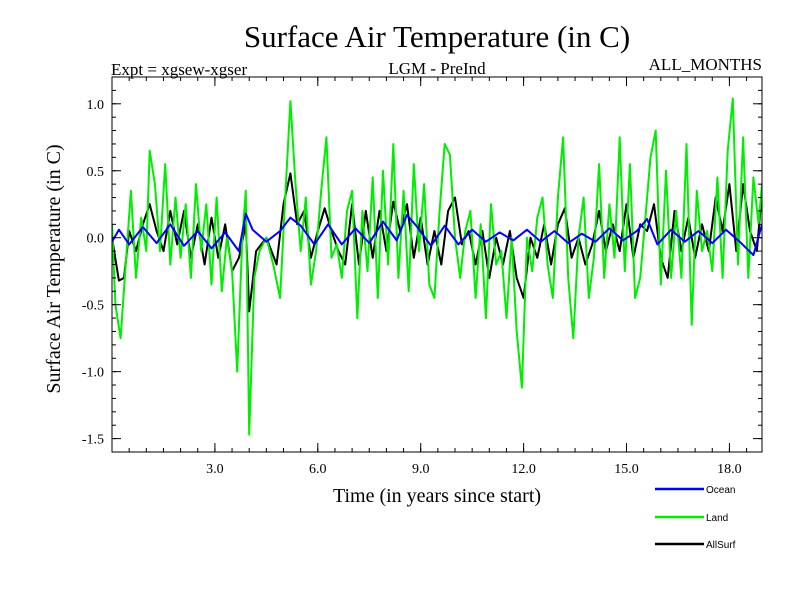 The width and height of the screenshot is (800, 600). What do you see at coordinates (93, 440) in the screenshot?
I see `y-tick-label: -1.5` at bounding box center [93, 440].